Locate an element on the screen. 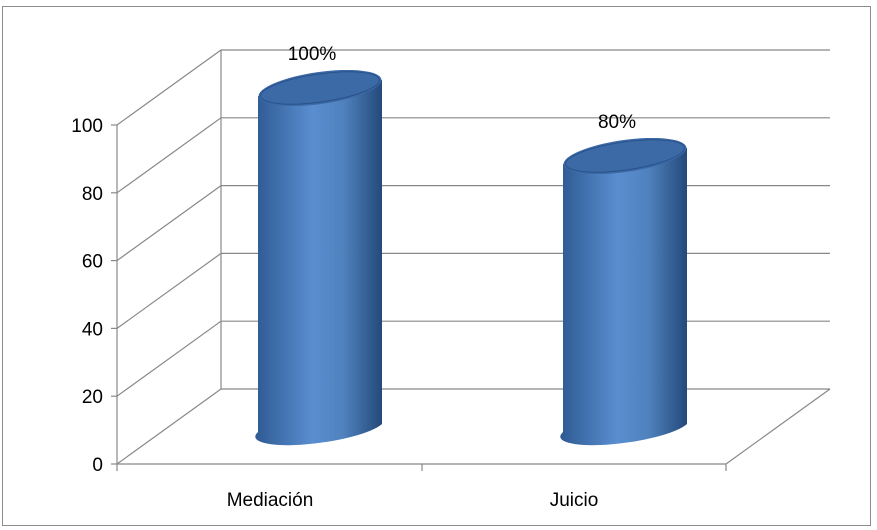 The width and height of the screenshot is (877, 530). y-tick-labels: 0 20 40 60 80 100 is located at coordinates (94, 296).